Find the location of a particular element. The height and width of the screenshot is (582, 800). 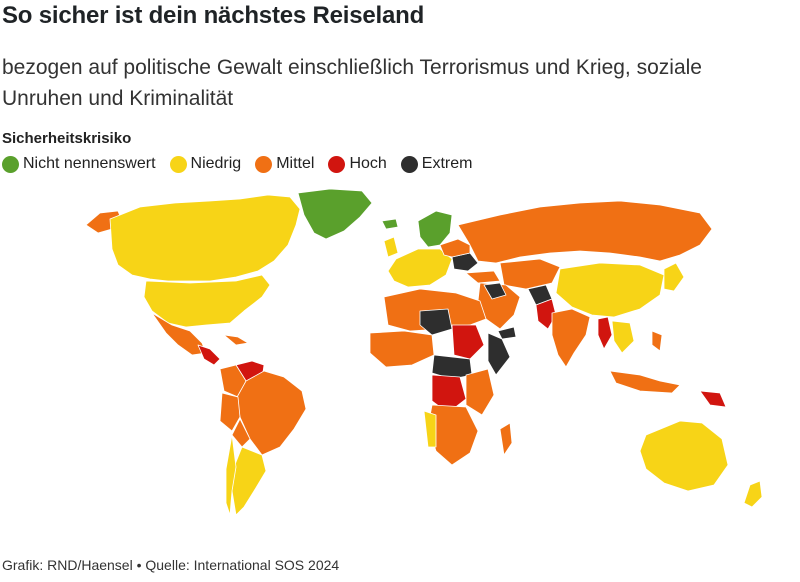

legend-item-nicht-nennenswert: Nicht nennenswert is located at coordinates (79, 164).